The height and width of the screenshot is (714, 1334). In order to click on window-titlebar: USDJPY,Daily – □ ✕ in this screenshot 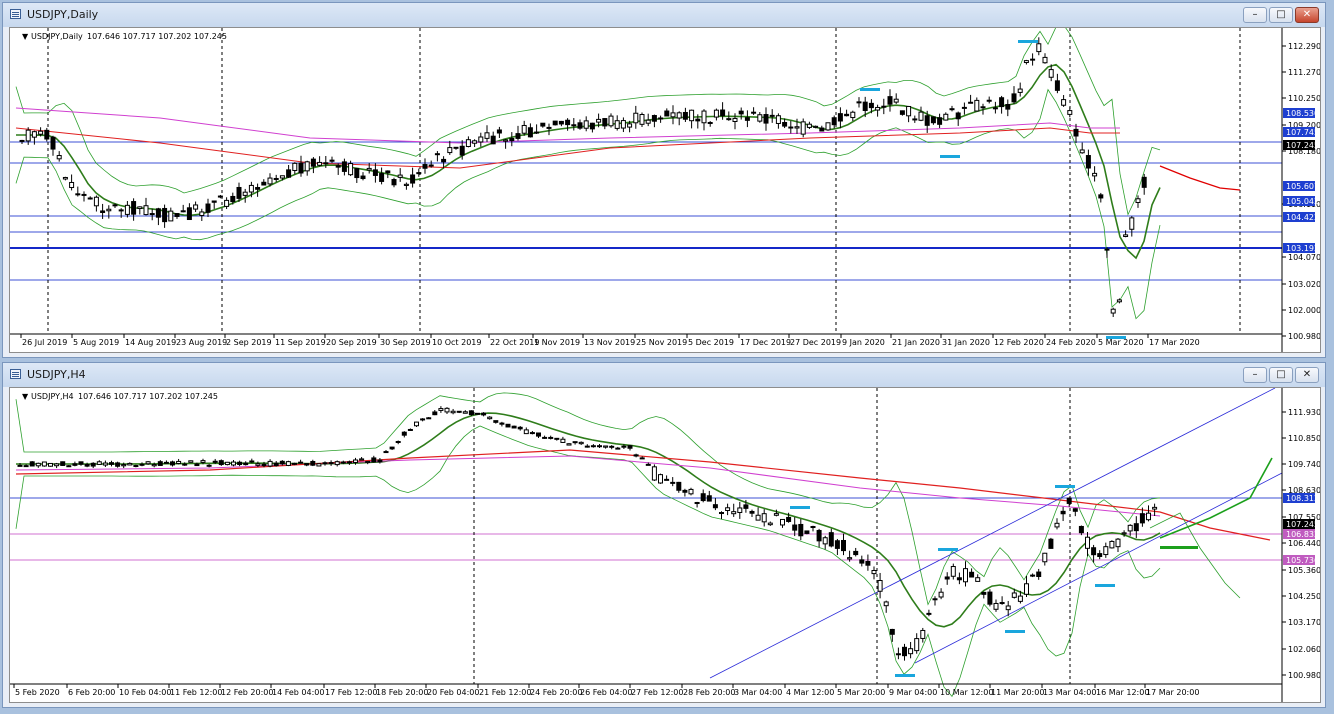, I will do `click(664, 15)`.